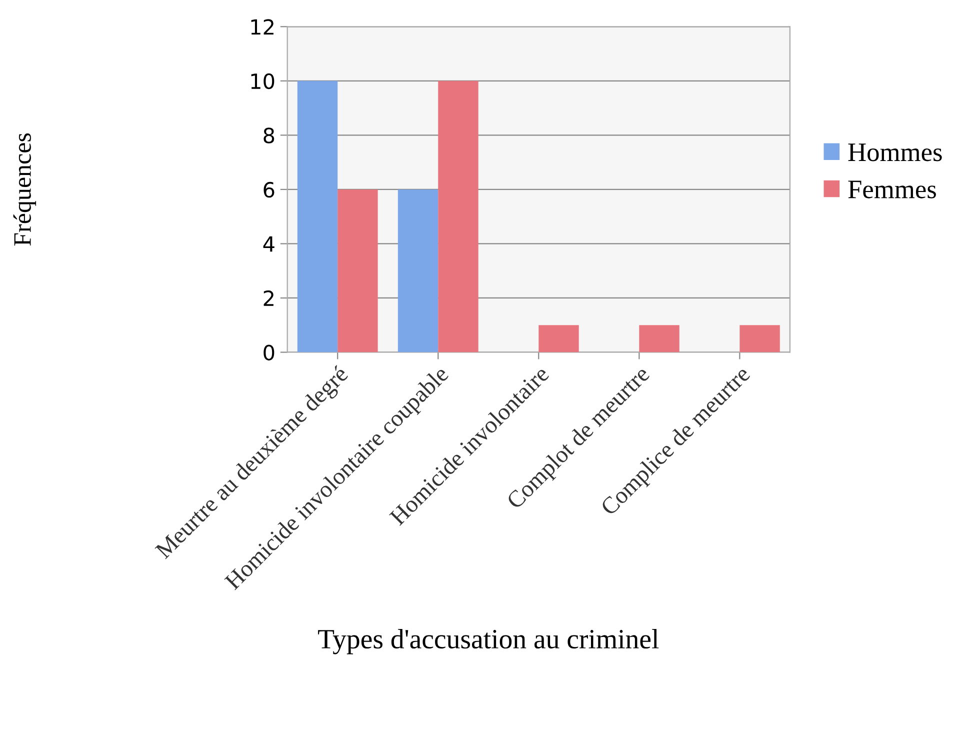 The width and height of the screenshot is (961, 740). Describe the element at coordinates (269, 298) in the screenshot. I see `y-tick-label: 2` at that location.